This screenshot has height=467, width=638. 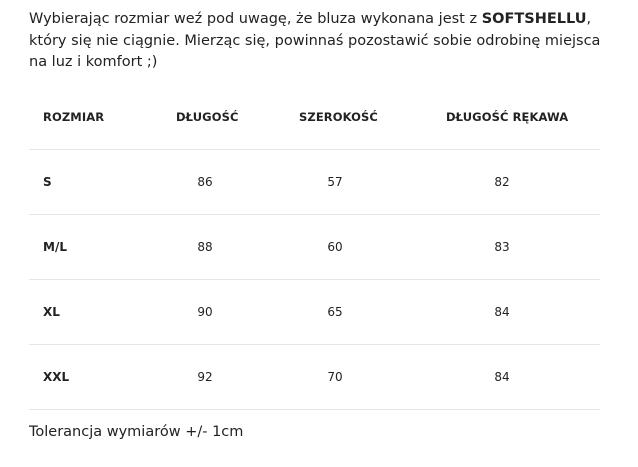 What do you see at coordinates (314, 182) in the screenshot?
I see `table-row: S 86 57 82` at bounding box center [314, 182].